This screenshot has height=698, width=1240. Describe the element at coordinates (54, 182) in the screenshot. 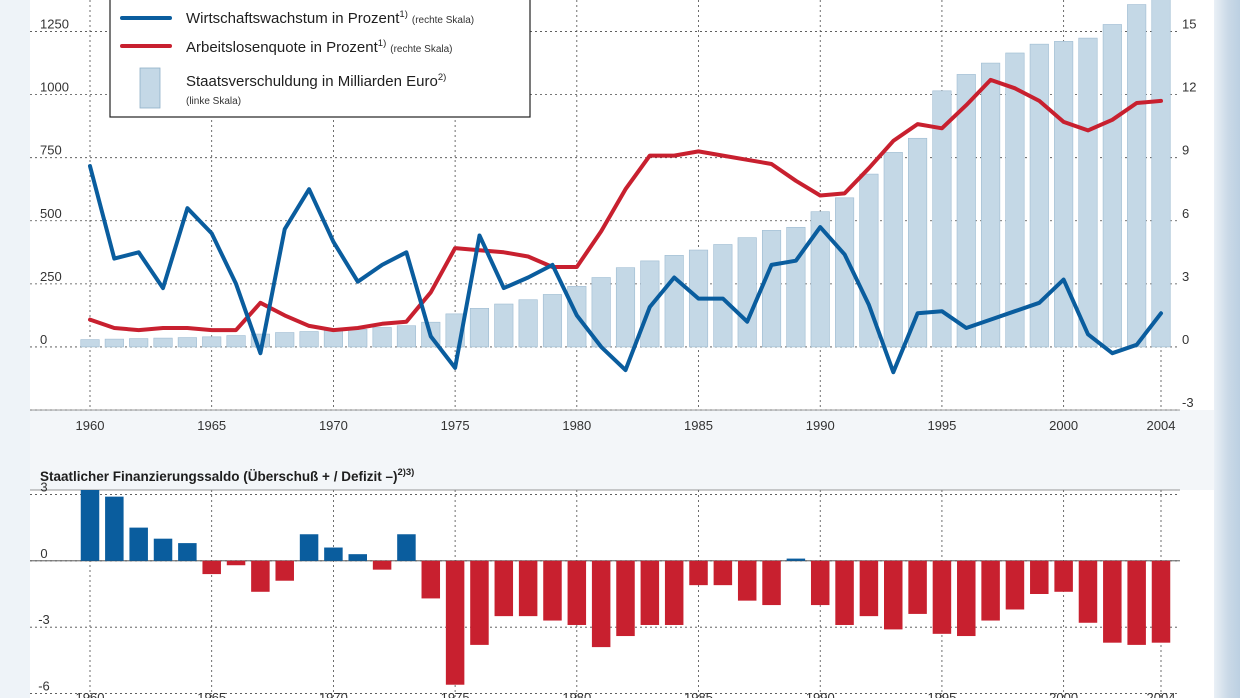

I see `left-axis-ticks: 0 250 500 750 1000 1250` at that location.